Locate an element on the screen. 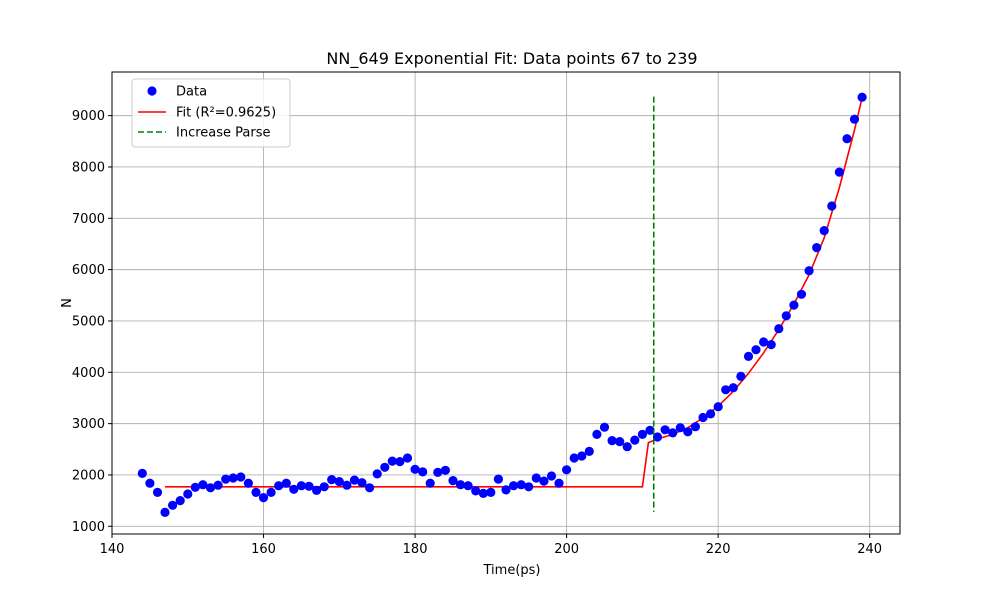  y-tick-label: 8000 is located at coordinates (88, 167).